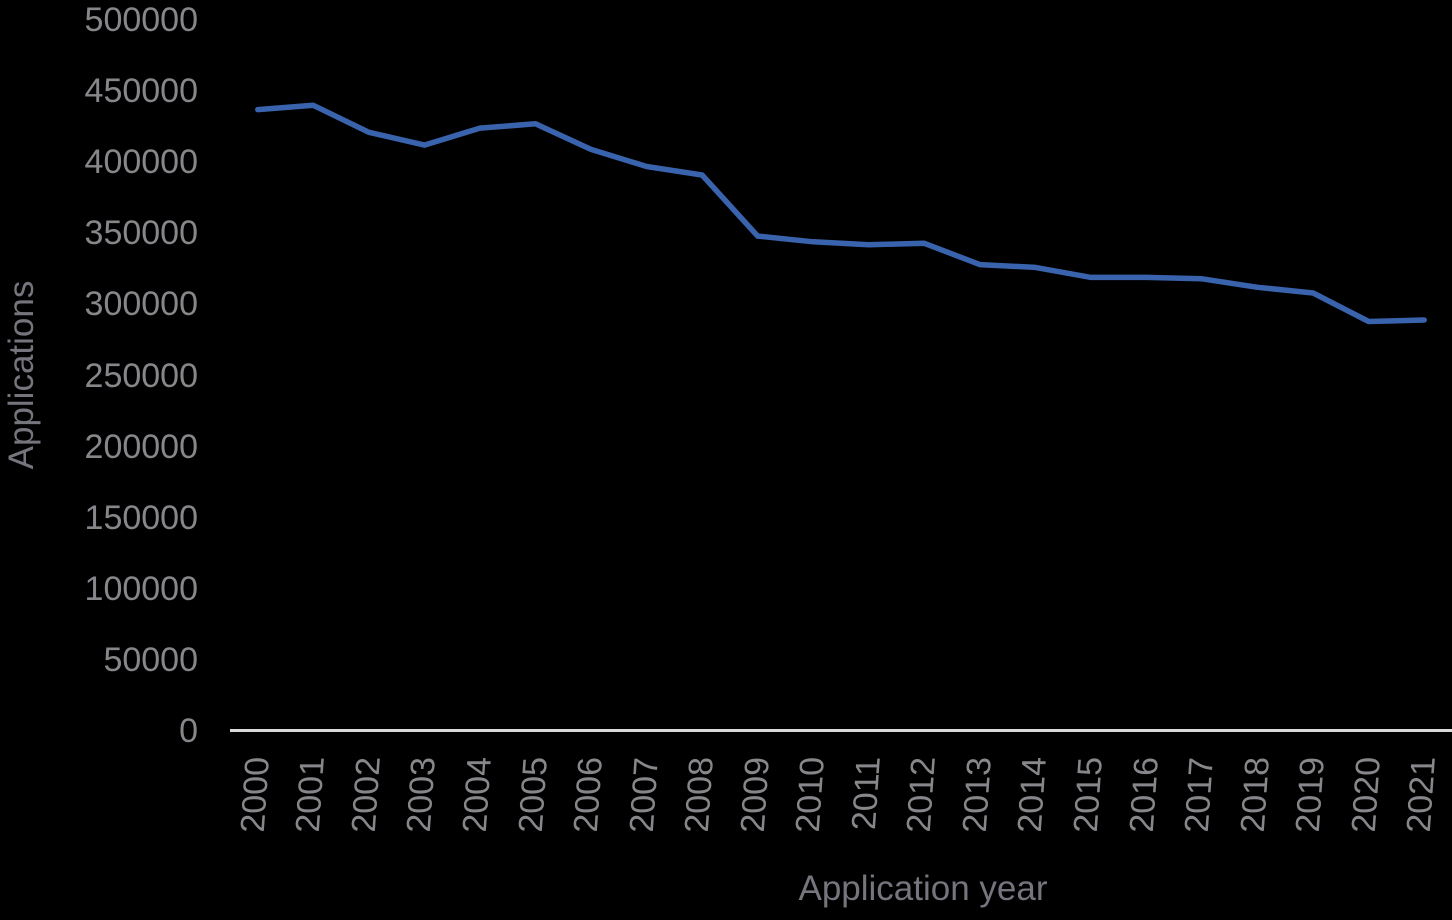  What do you see at coordinates (699, 795) in the screenshot?
I see `x-tick-label: 2008` at bounding box center [699, 795].